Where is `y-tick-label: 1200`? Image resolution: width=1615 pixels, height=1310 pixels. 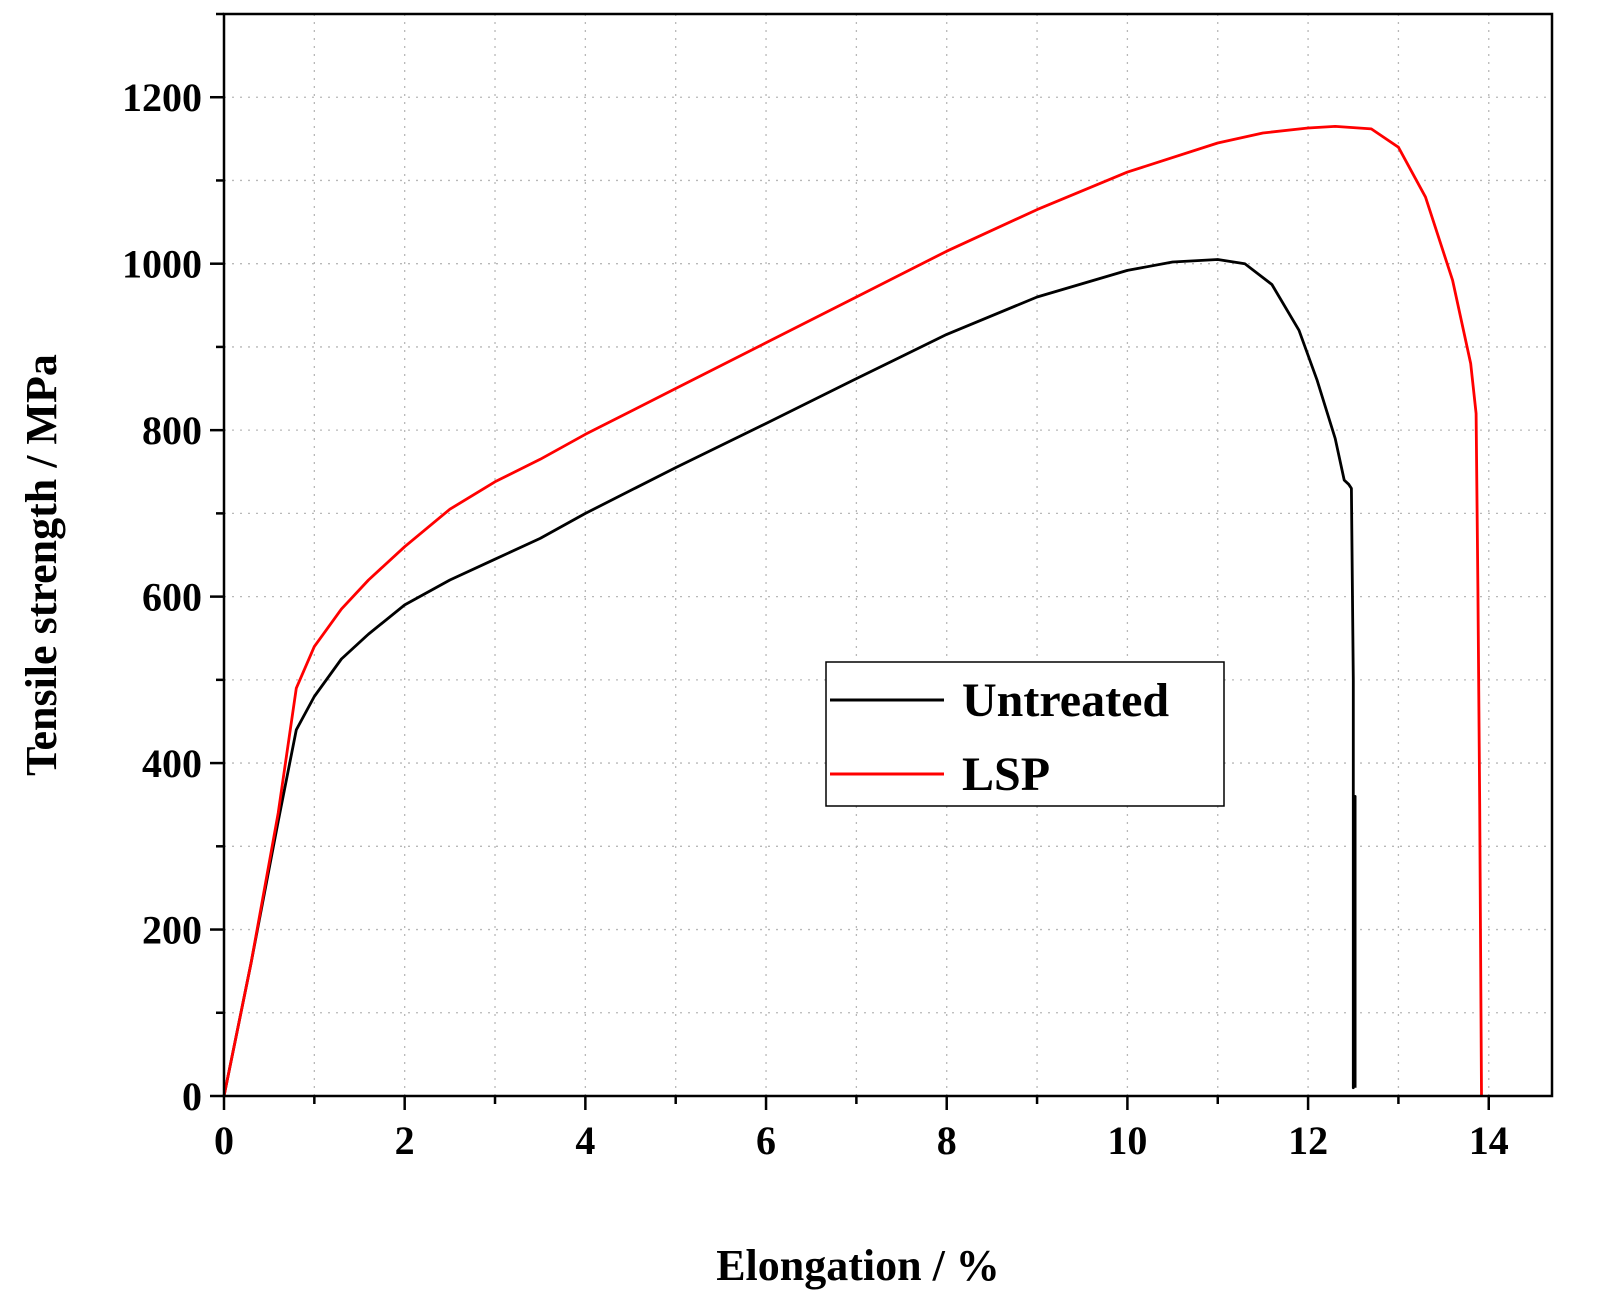 y-tick-label: 1200 is located at coordinates (162, 97).